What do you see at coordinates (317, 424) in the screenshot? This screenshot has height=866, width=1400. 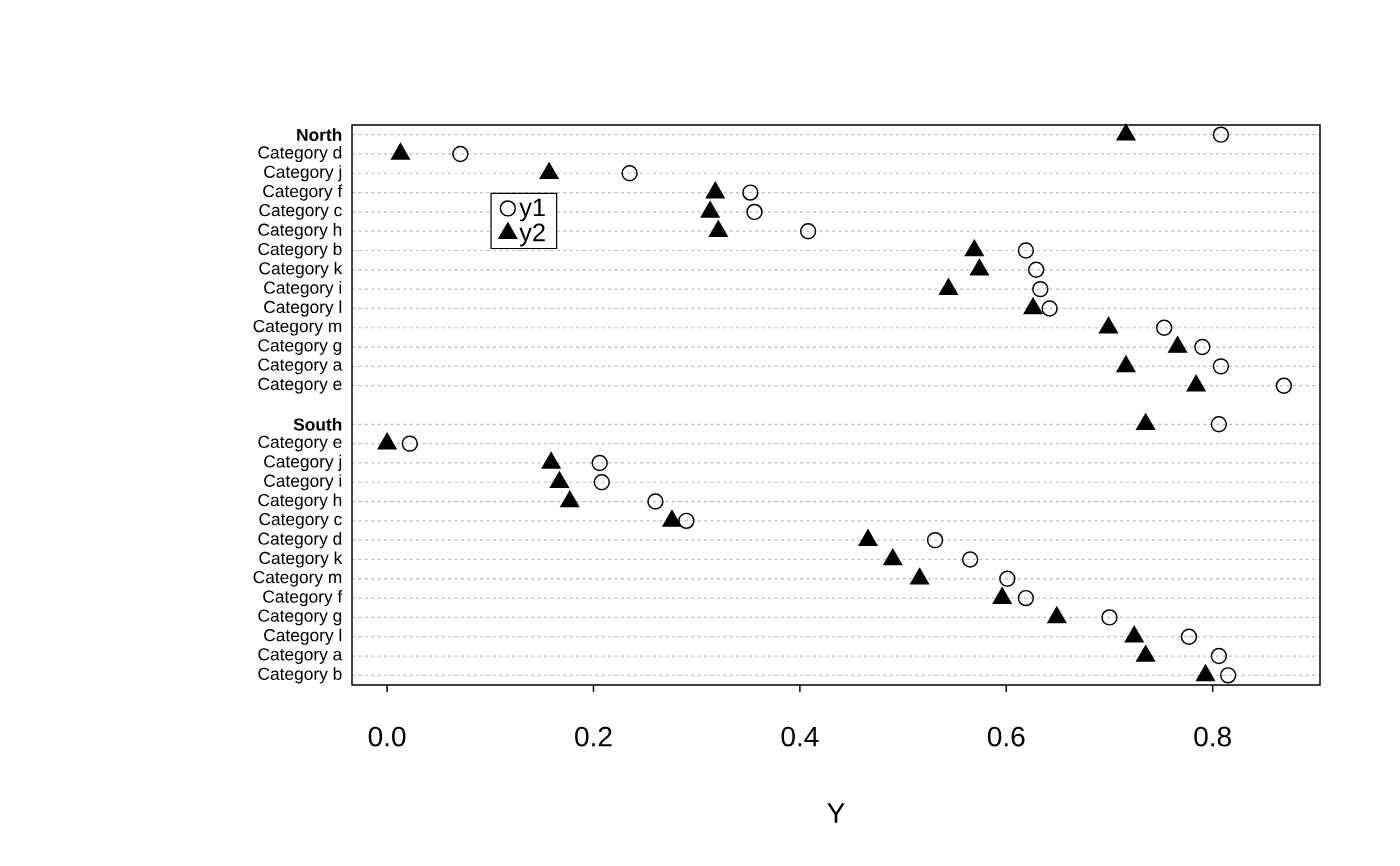 I see `y-tick-label: South` at bounding box center [317, 424].